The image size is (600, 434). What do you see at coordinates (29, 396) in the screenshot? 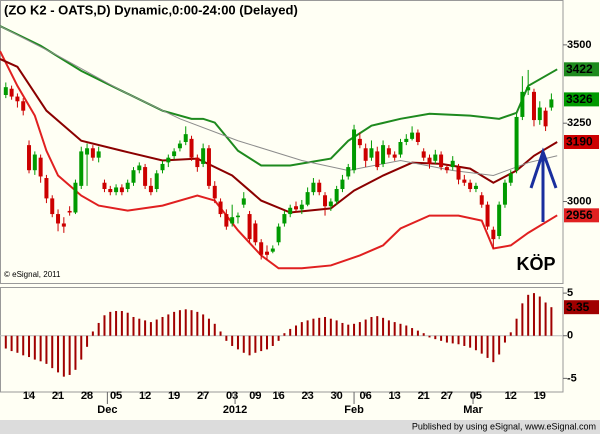
I see `x-tick-label: 14` at bounding box center [29, 396].